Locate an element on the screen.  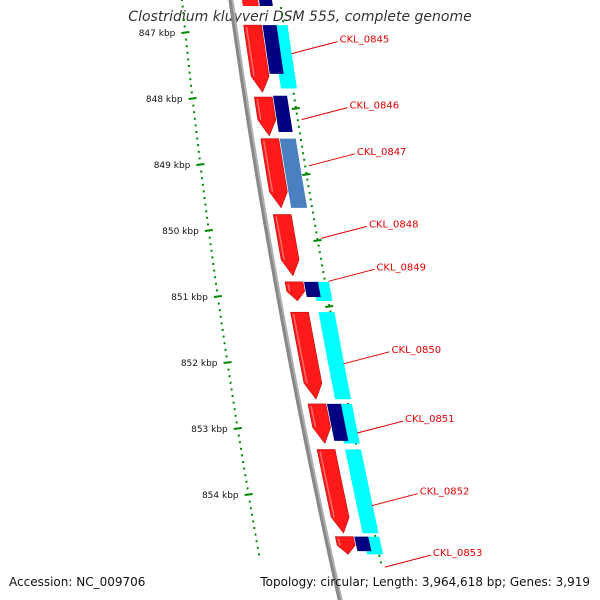
gene-arrow-ckl_0846-shine is located at coordinates (259, 109).